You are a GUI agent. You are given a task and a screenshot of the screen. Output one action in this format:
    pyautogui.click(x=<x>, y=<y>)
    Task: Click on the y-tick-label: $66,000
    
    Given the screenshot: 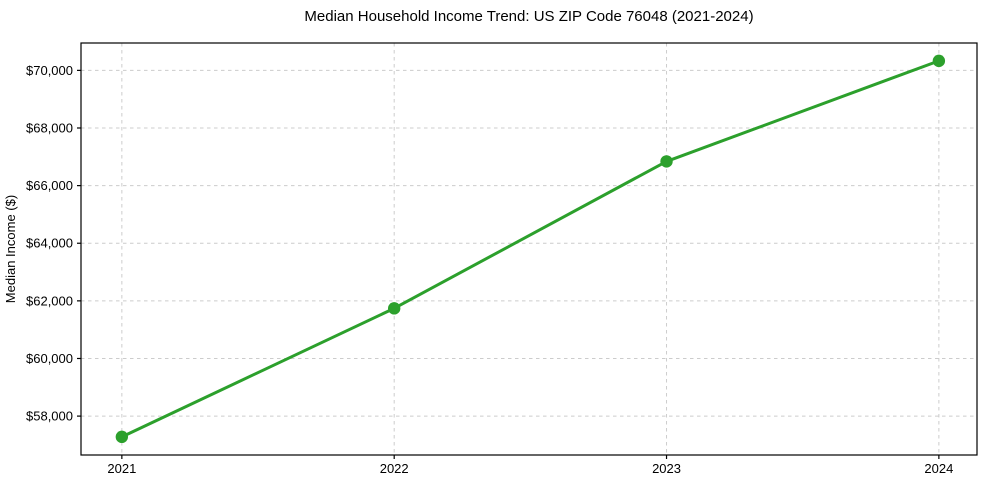 What is the action you would take?
    pyautogui.click(x=49, y=185)
    